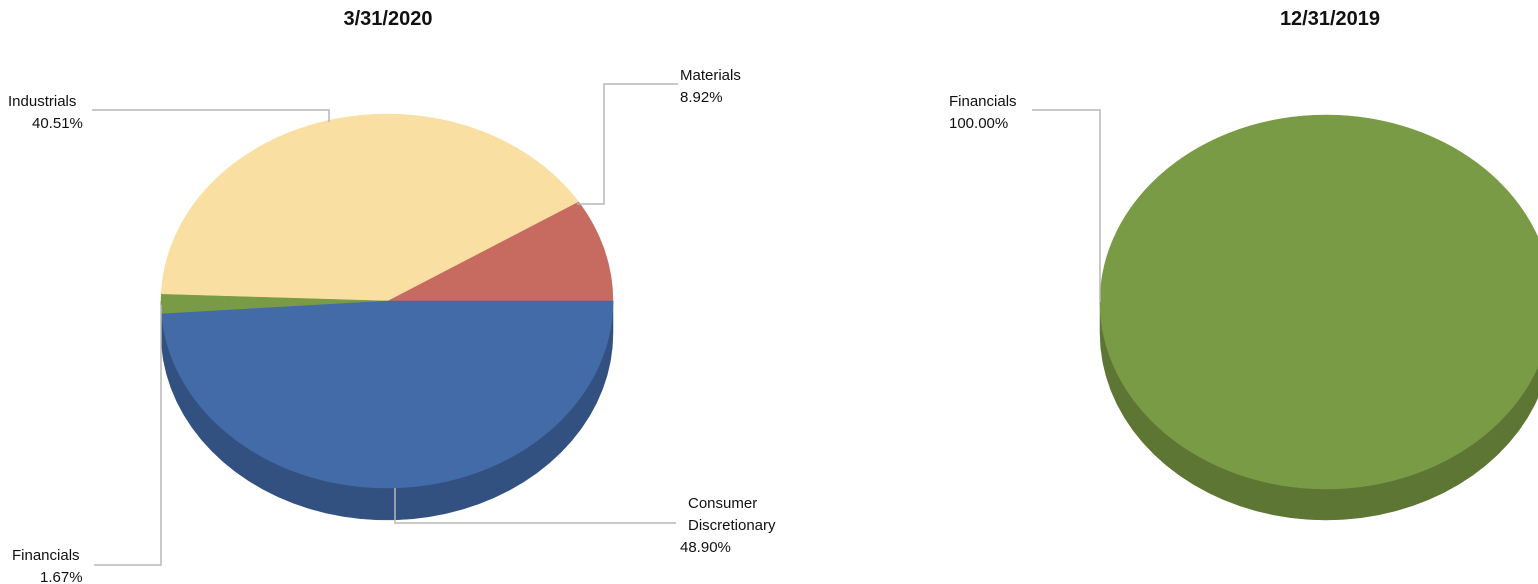 The height and width of the screenshot is (584, 1538). I want to click on slice-label-materials-0: Materials, so click(710, 75).